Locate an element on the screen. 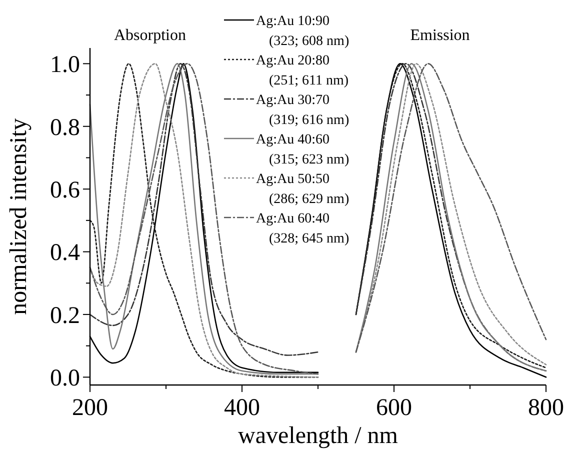  legend-label: Ag:Au 20:80 (251; 611 nm) is located at coordinates (302, 71).